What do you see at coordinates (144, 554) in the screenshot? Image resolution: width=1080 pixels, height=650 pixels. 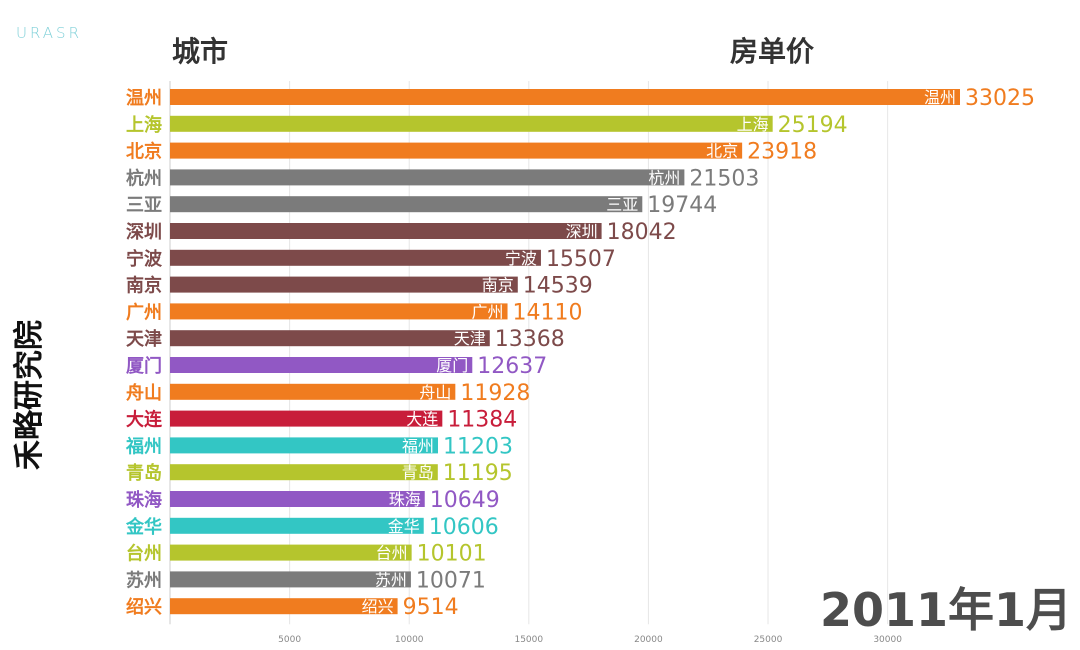 I see `category-label: 台州` at bounding box center [144, 554].